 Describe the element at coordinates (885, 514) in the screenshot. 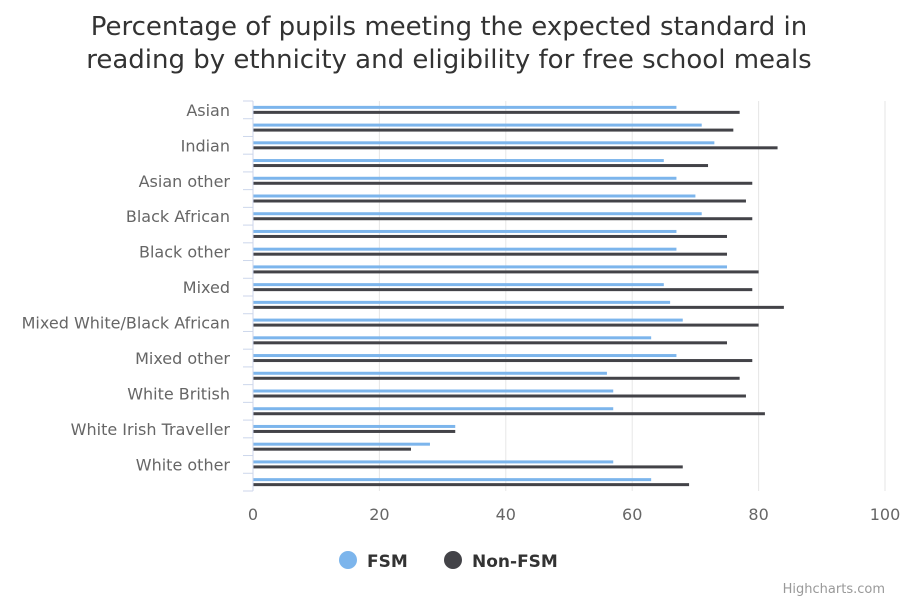

I see `x-tick-label-100: 100` at that location.